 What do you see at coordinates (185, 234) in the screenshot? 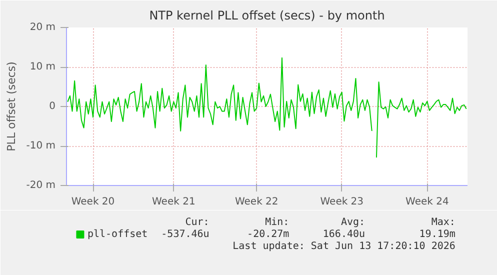
I see `text: -537.46u` at bounding box center [185, 234].